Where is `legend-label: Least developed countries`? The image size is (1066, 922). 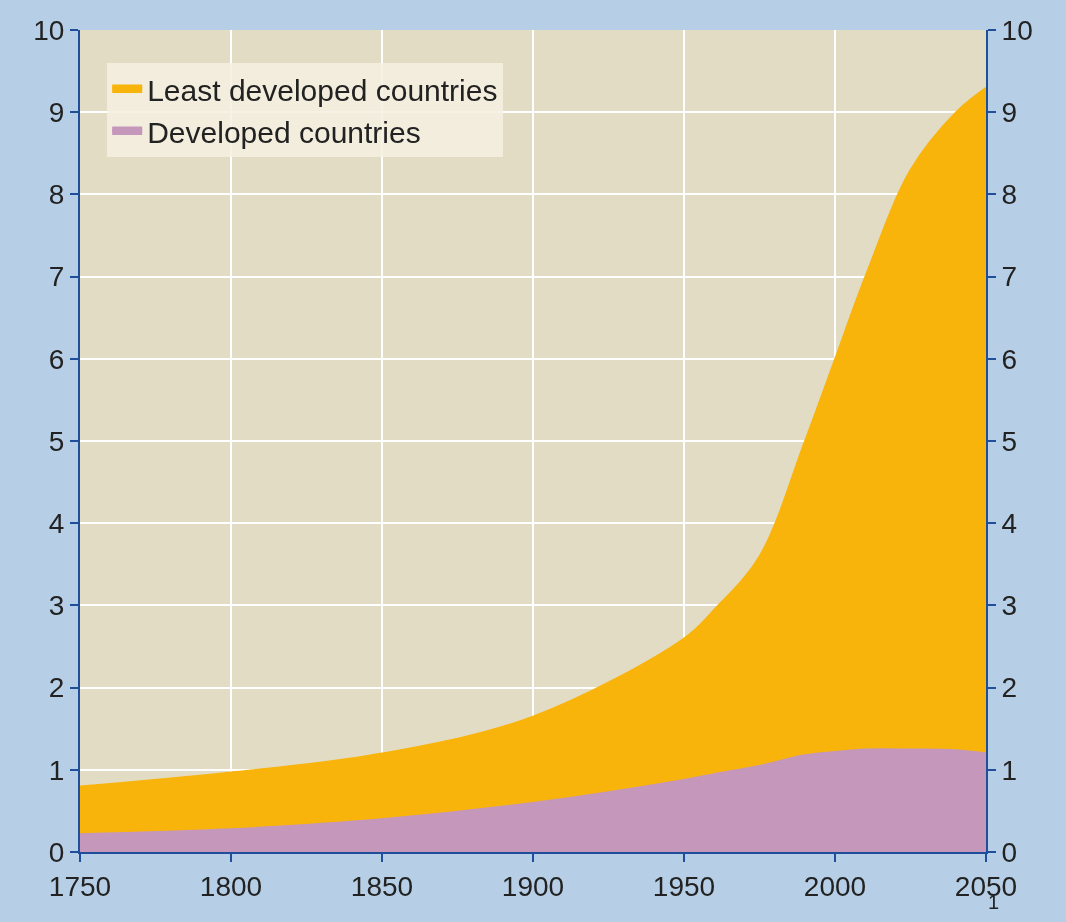 legend-label: Least developed countries is located at coordinates (322, 90).